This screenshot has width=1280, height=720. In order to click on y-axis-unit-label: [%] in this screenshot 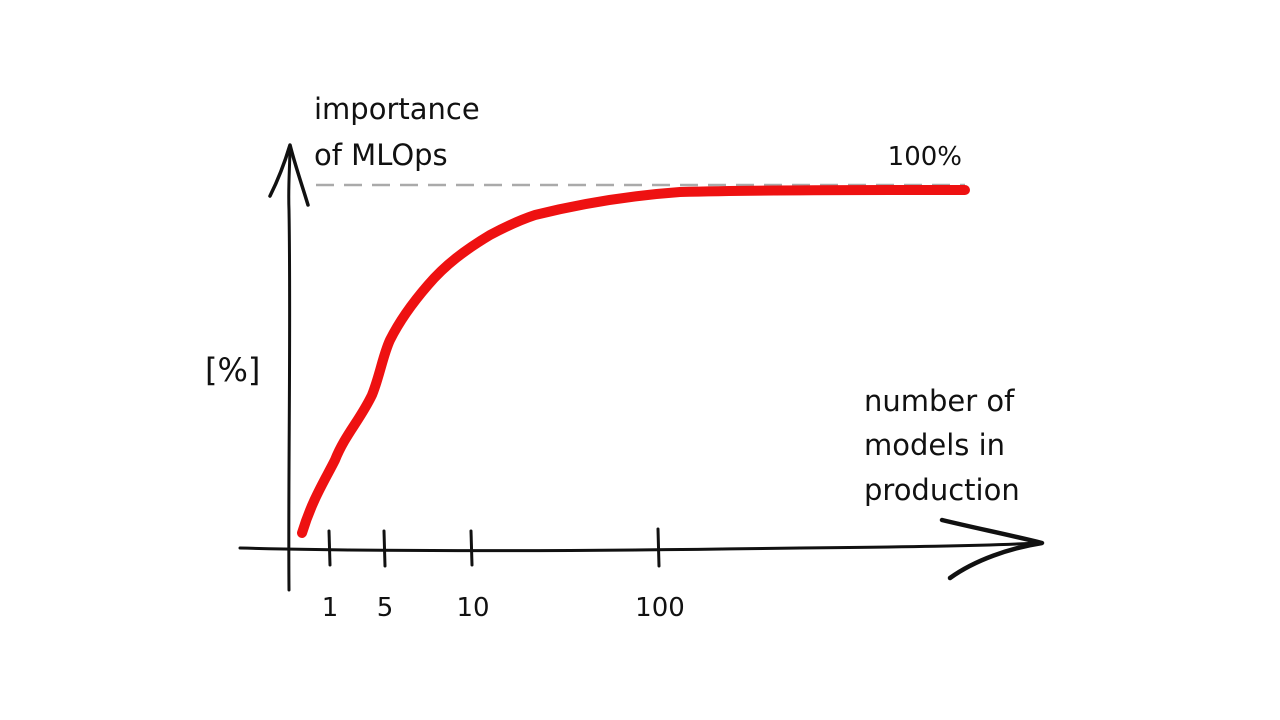, I will do `click(232, 370)`.